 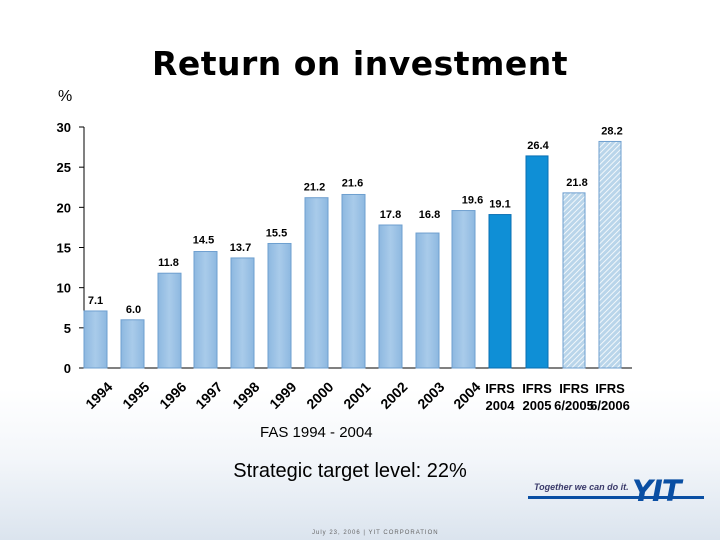 I want to click on y-tick-label: 20, so click(x=64, y=207).